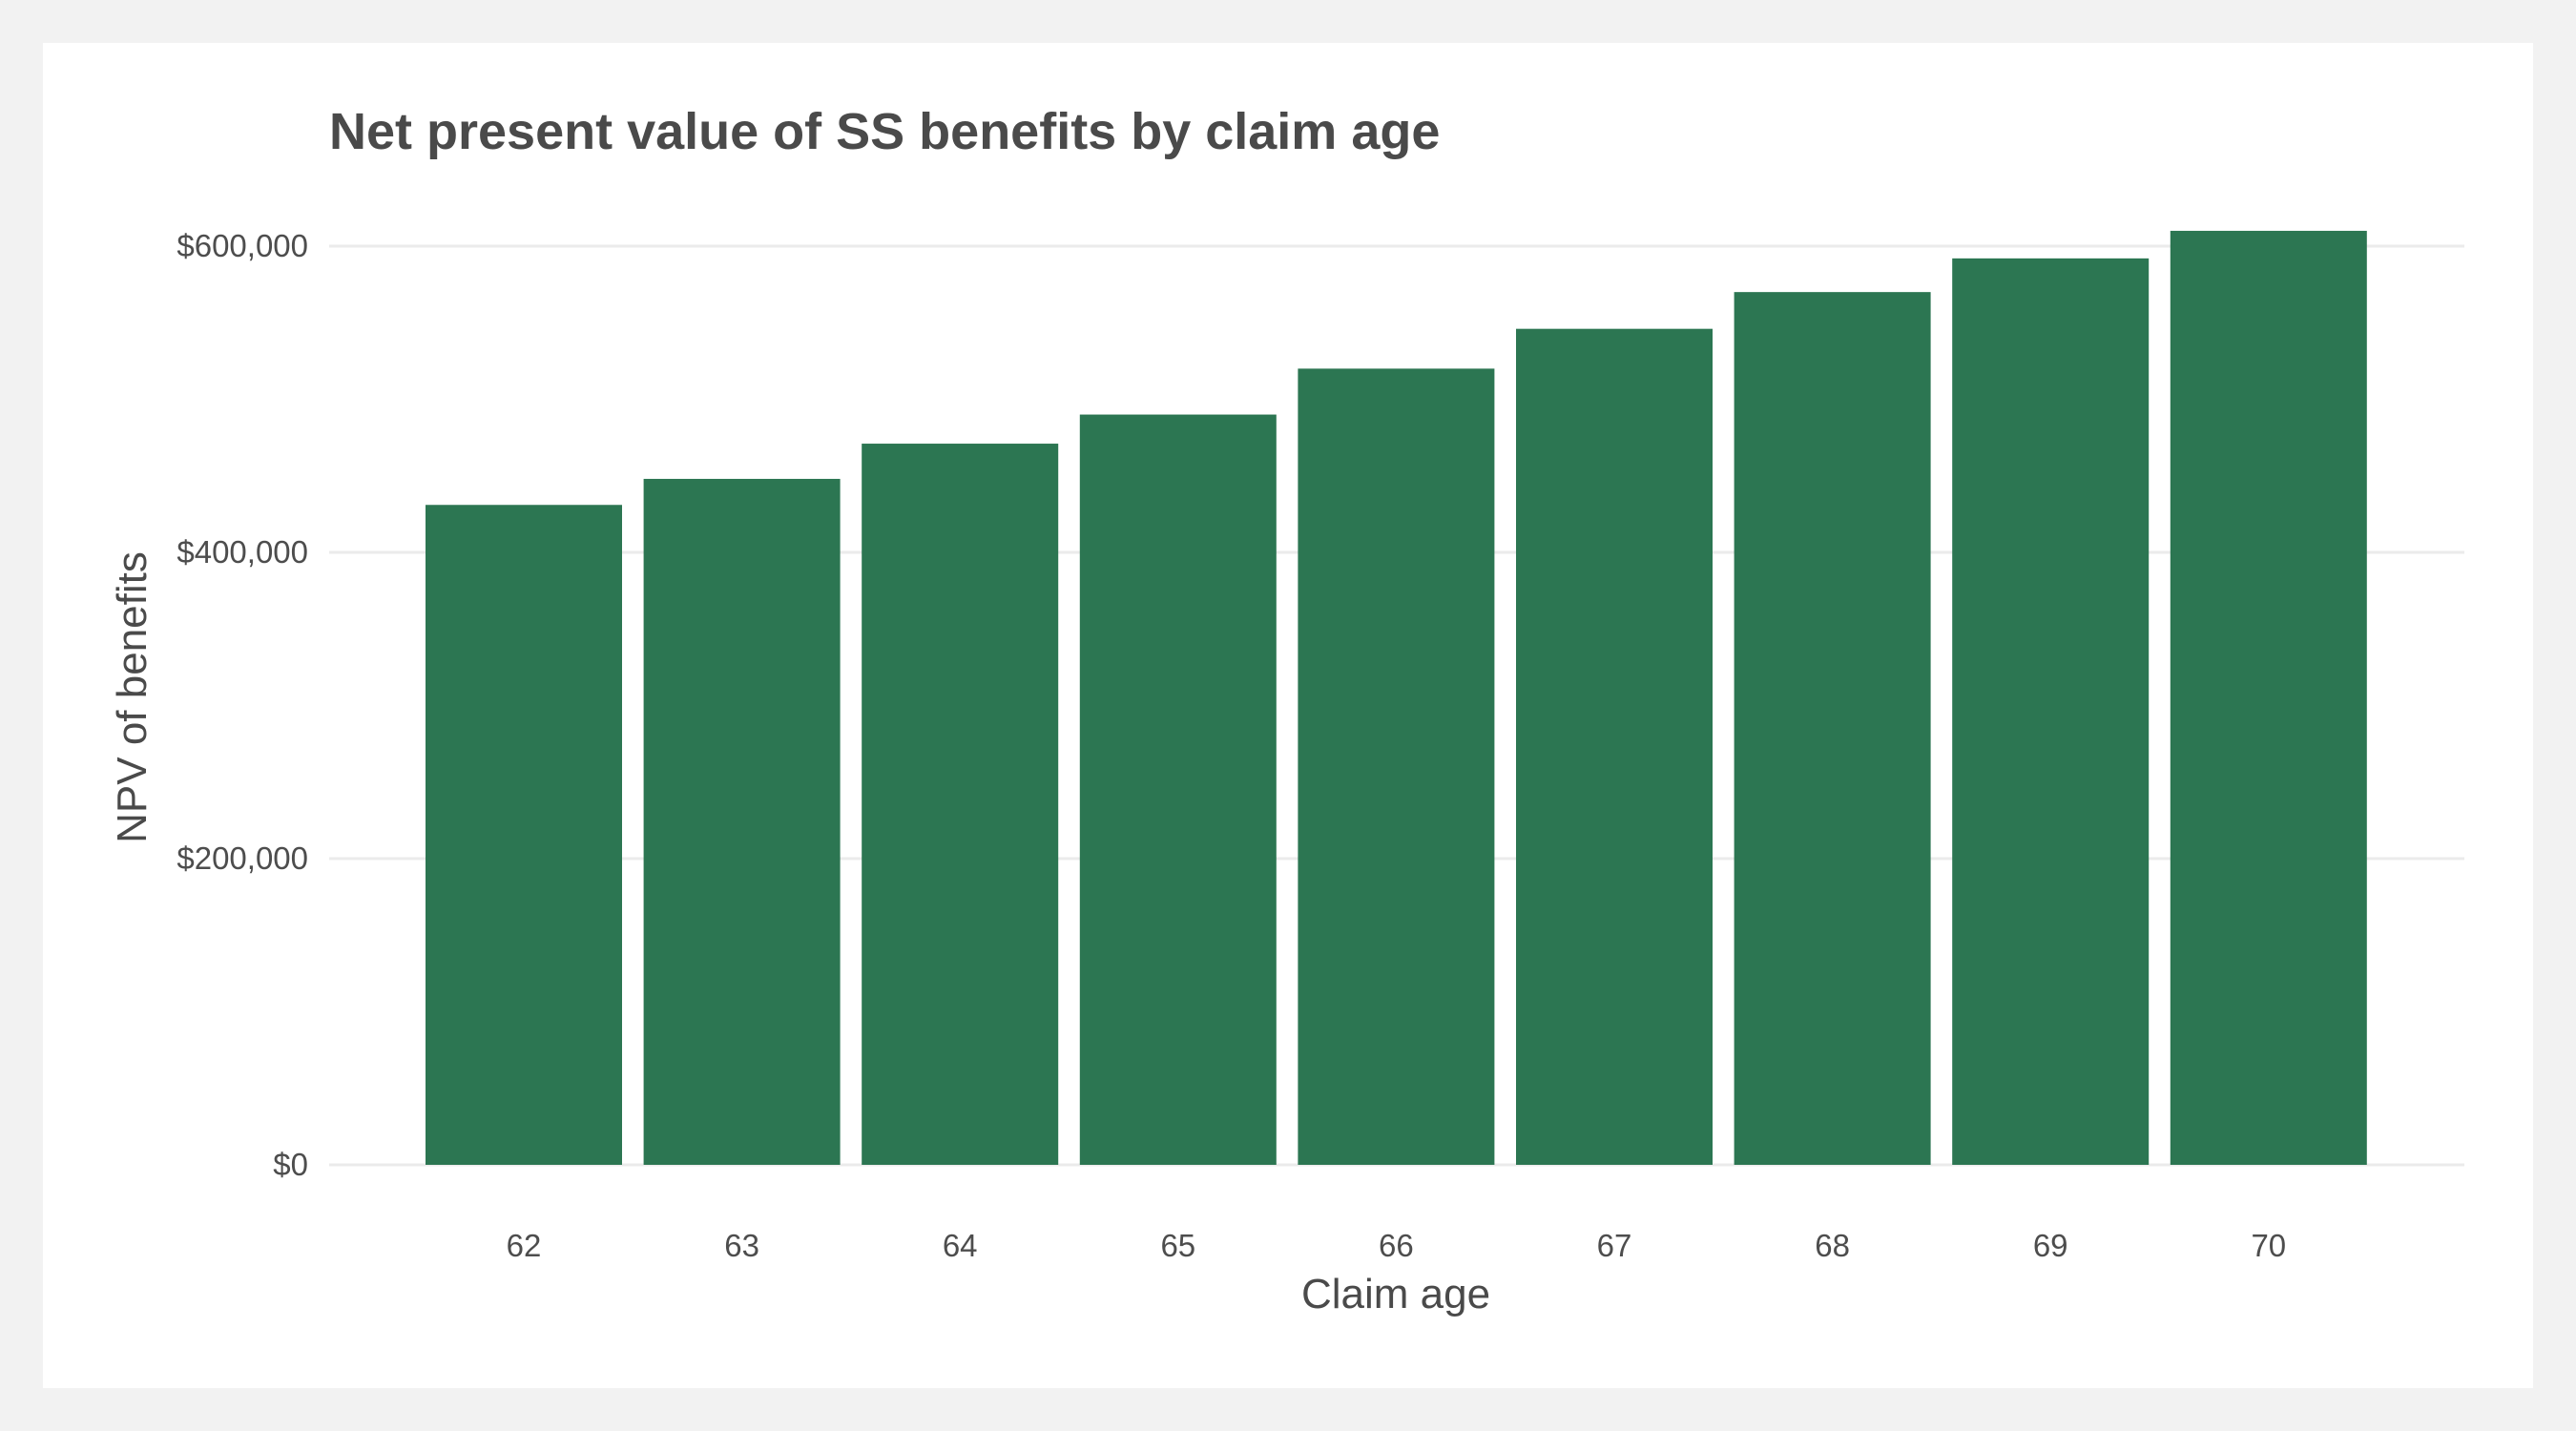  I want to click on x-tick-label: 67, so click(1614, 1245).